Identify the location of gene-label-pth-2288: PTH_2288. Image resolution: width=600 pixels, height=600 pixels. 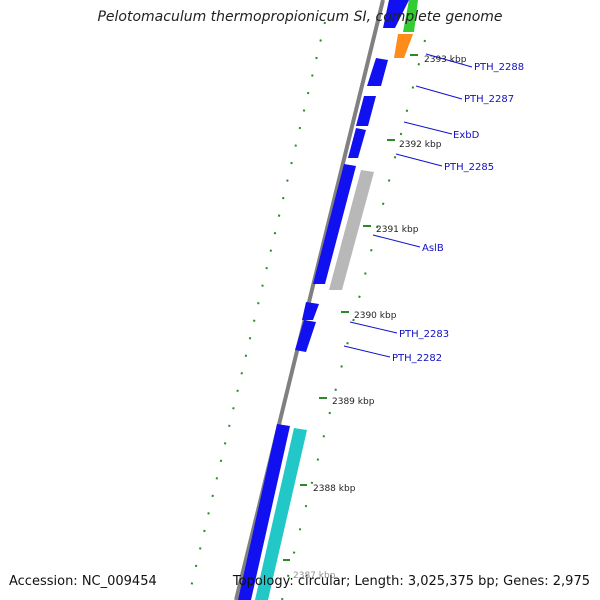
(499, 67).